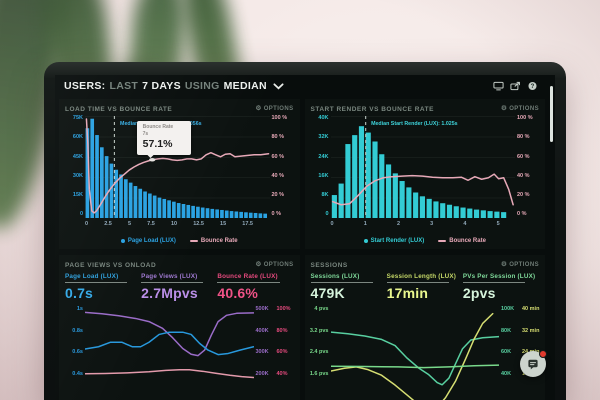 This screenshot has height=400, width=600. What do you see at coordinates (522, 214) in the screenshot?
I see `tick-label: 0 %` at bounding box center [522, 214].